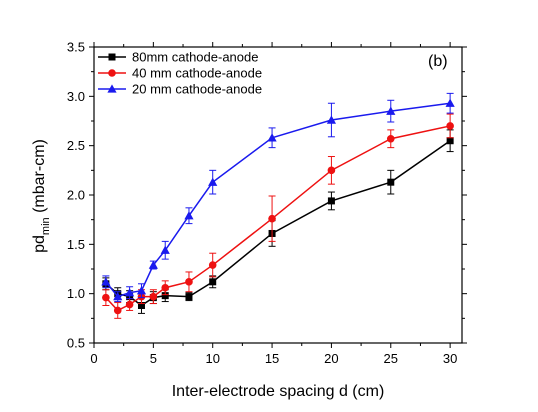  Describe the element at coordinates (76, 195) in the screenshot. I see `y-tick-label: 2.0` at that location.